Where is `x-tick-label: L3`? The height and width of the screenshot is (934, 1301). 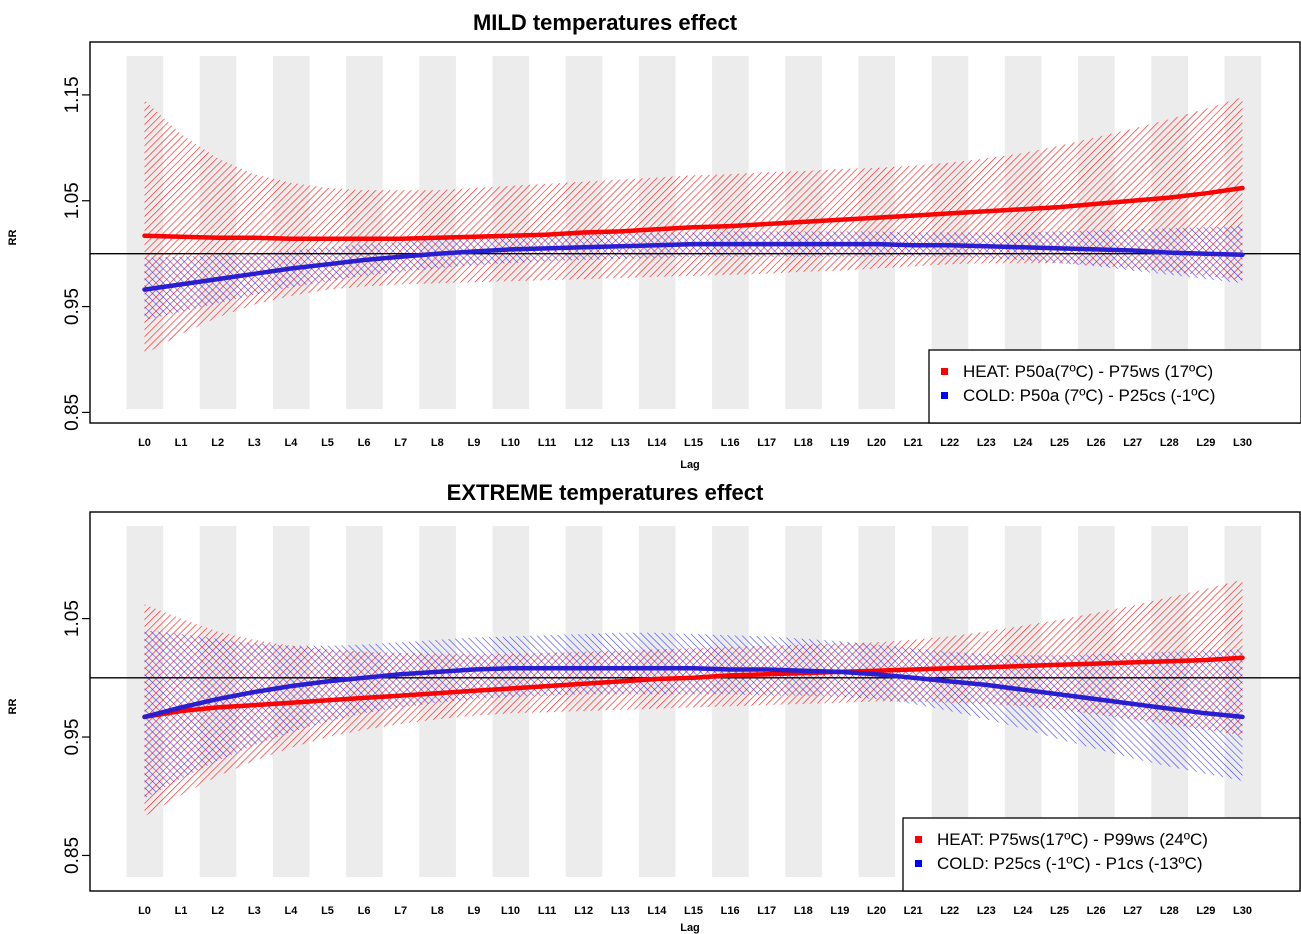 x-tick-label: L3 is located at coordinates (254, 443).